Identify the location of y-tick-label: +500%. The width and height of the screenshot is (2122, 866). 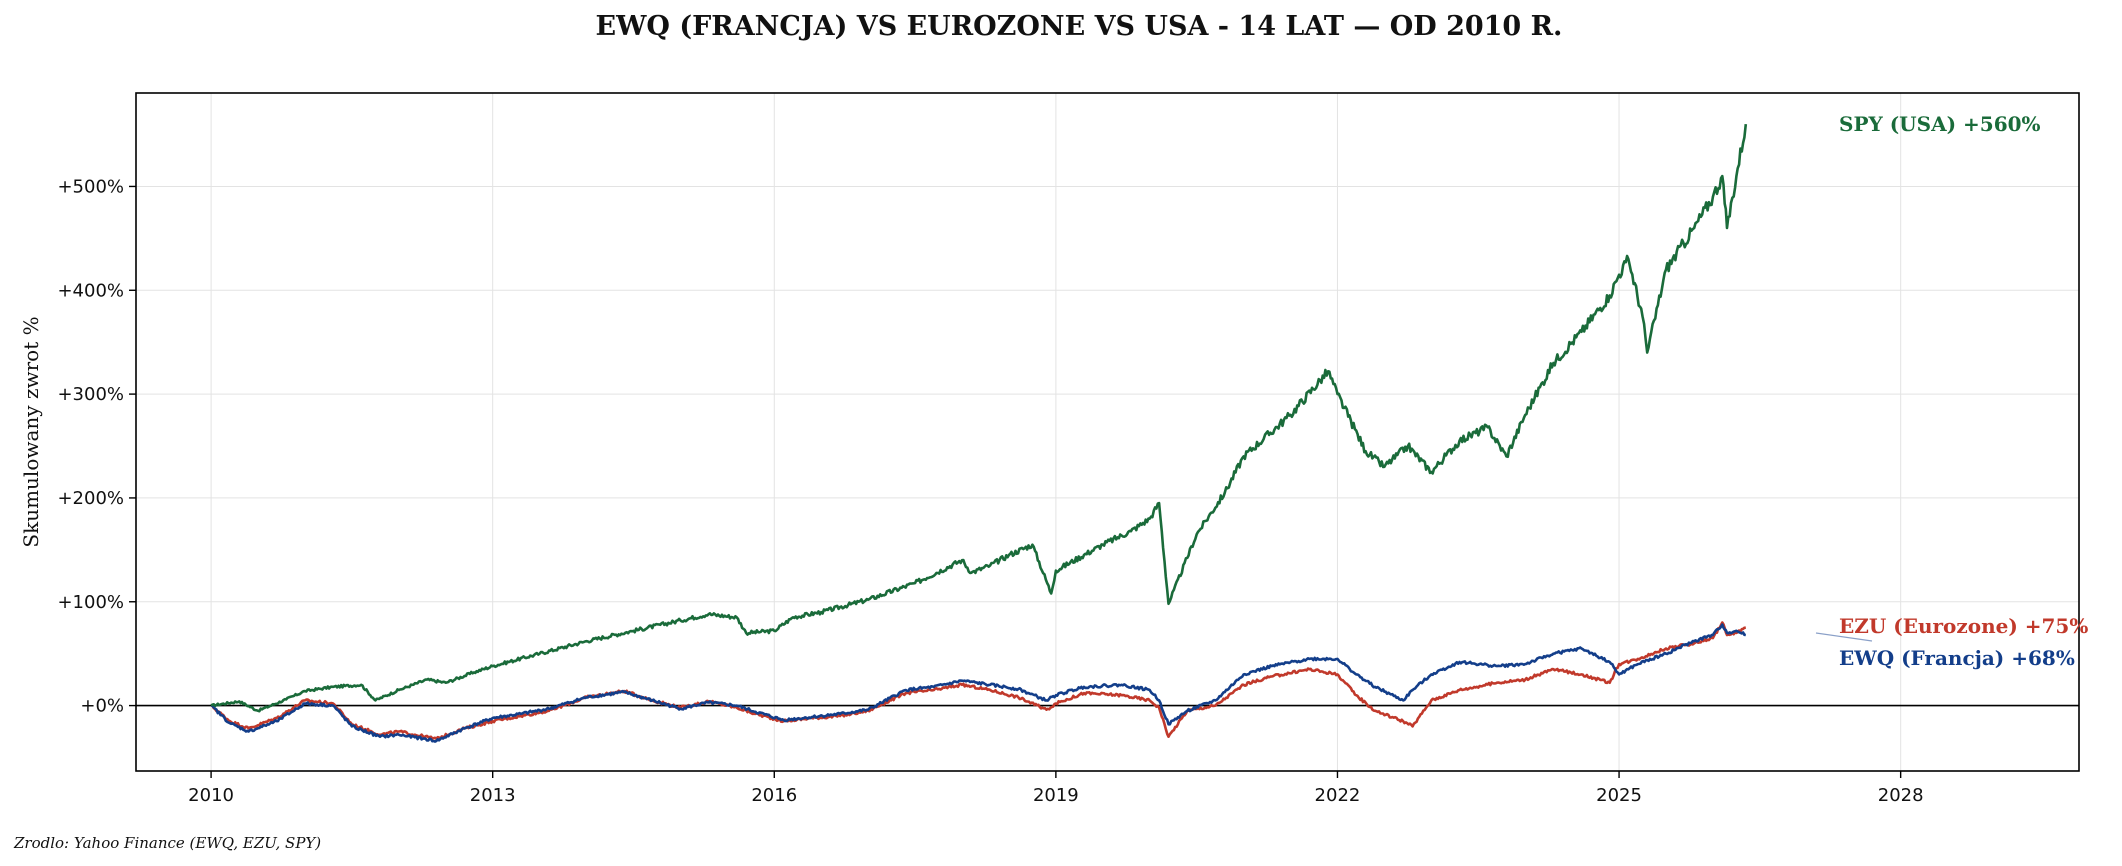
(90, 186).